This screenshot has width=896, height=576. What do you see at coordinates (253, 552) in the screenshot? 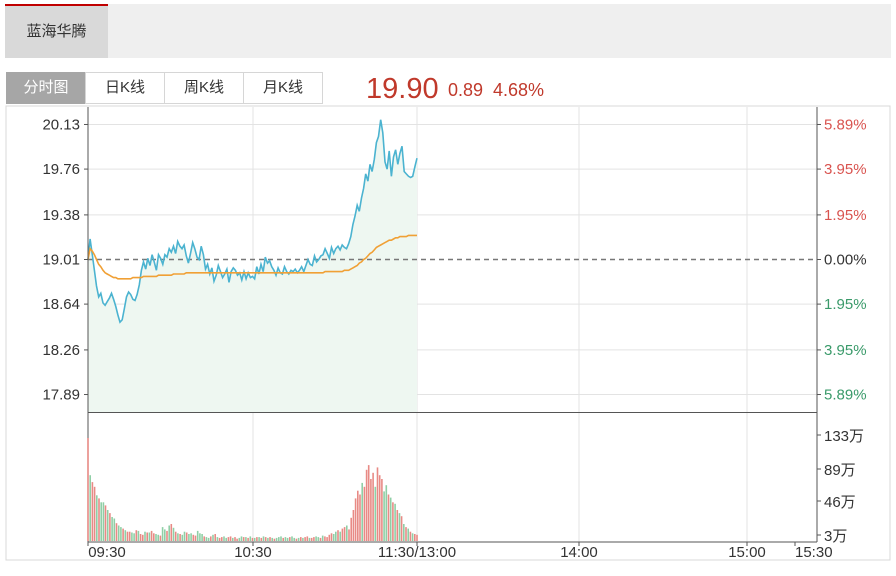
I see `x-tick-label: 10:30` at bounding box center [253, 552].